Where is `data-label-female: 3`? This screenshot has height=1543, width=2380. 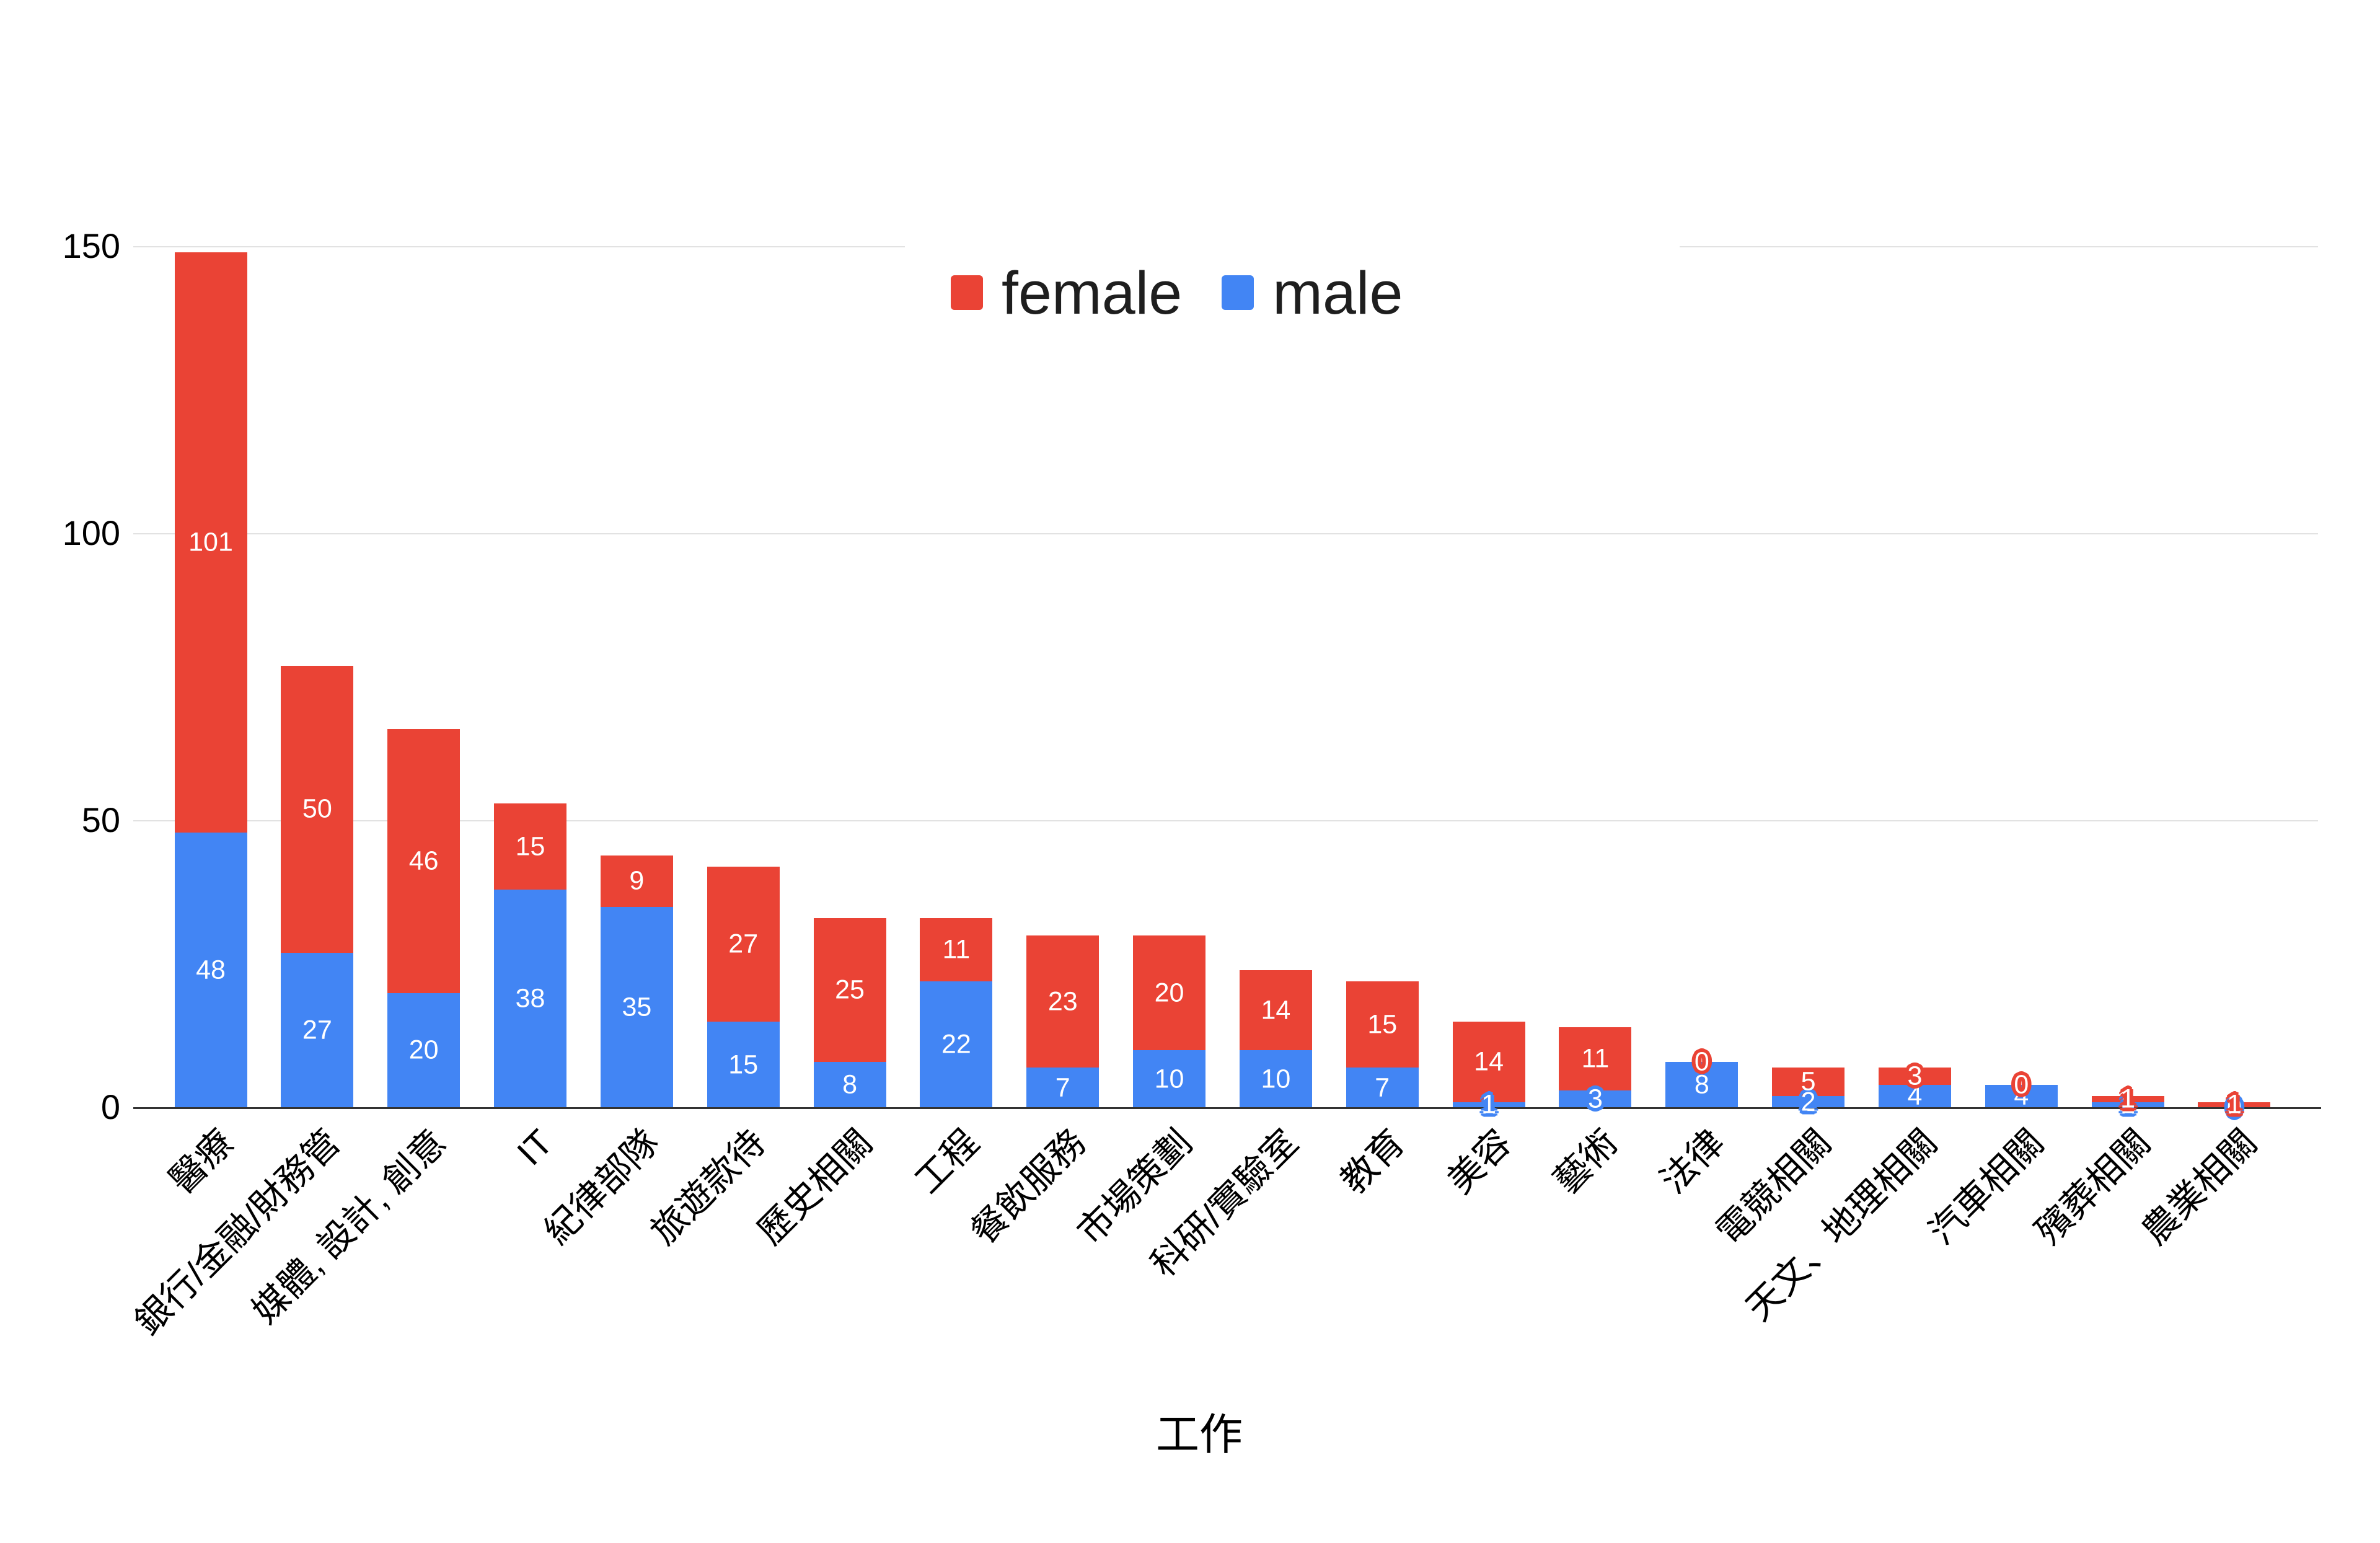 data-label-female: 3 is located at coordinates (1915, 1076).